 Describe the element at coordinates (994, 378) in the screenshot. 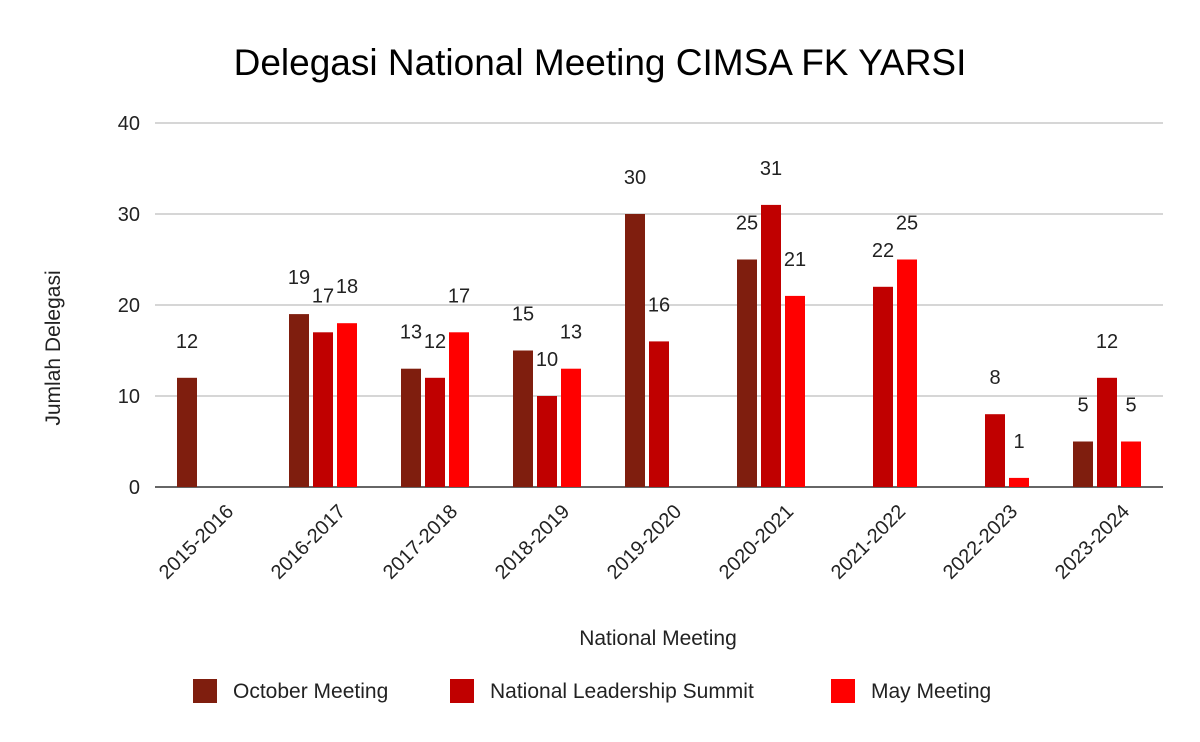

I see `data-label: 8` at that location.